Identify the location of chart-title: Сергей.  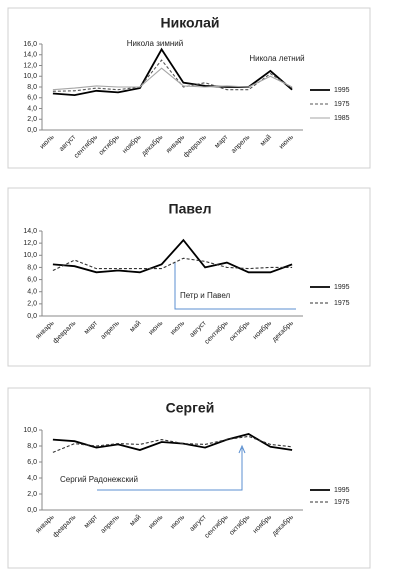
(190, 408).